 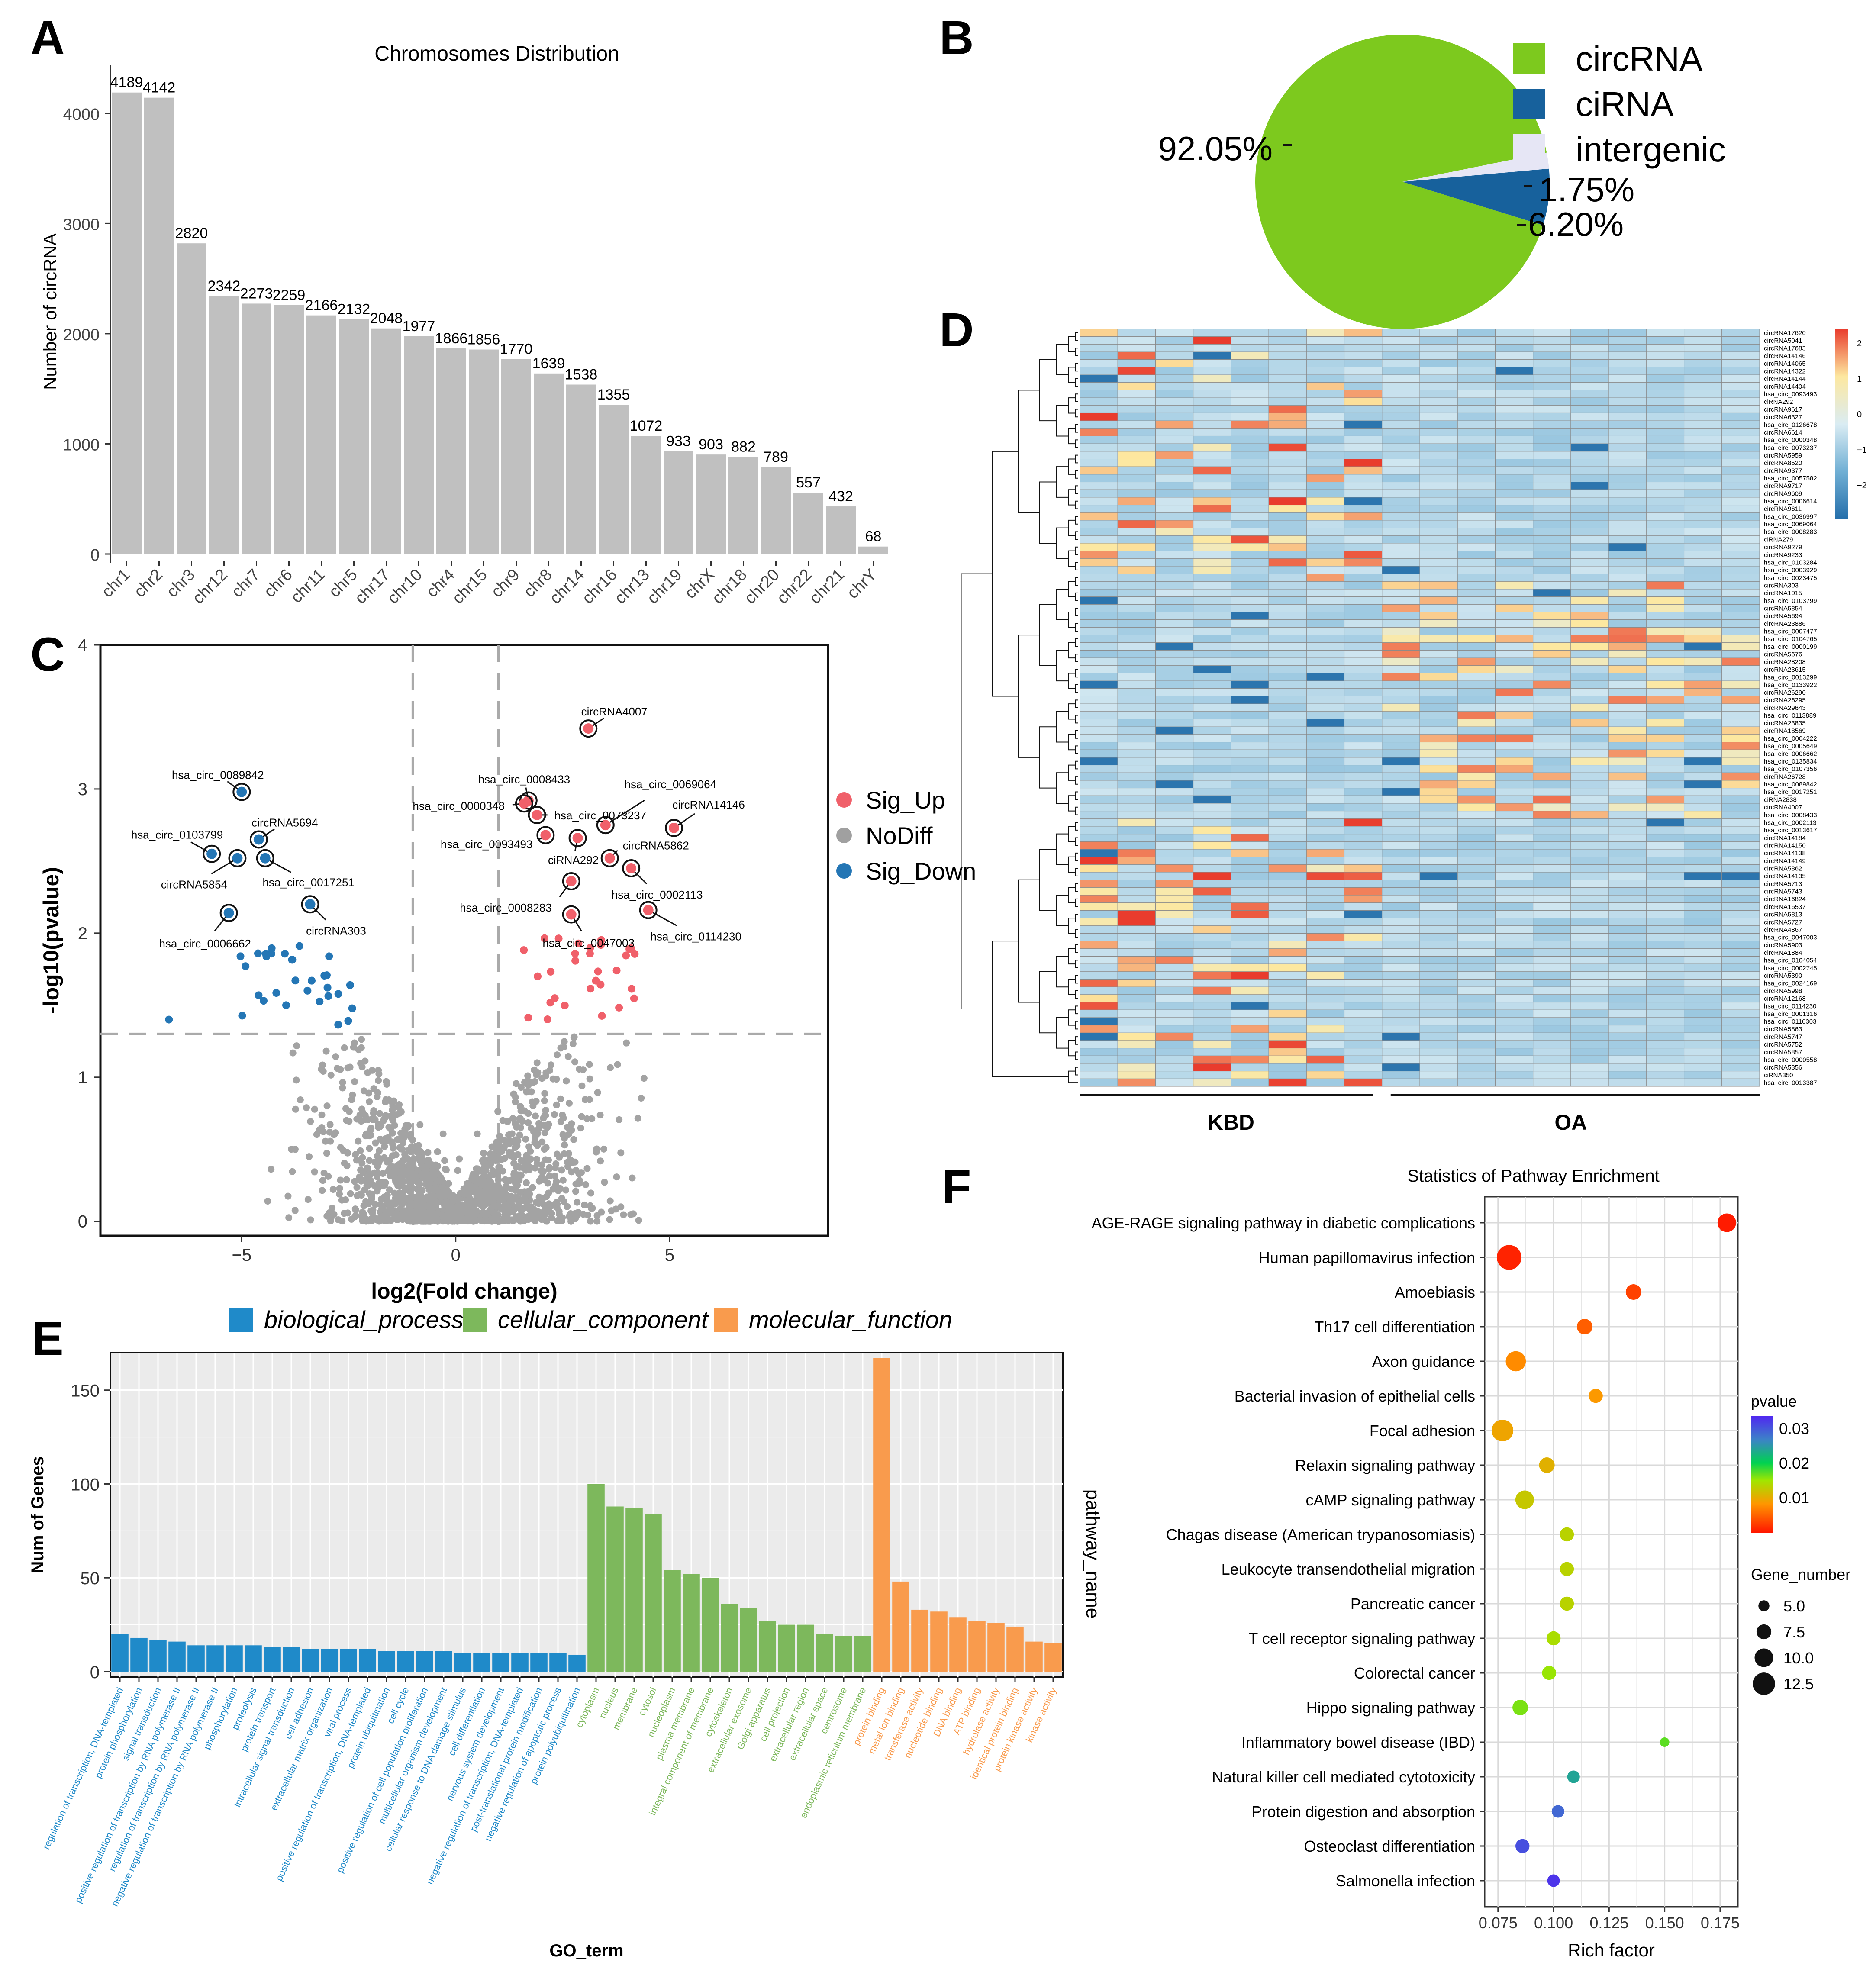 What do you see at coordinates (619, 1007) in the screenshot?
I see `sig-up-point` at bounding box center [619, 1007].